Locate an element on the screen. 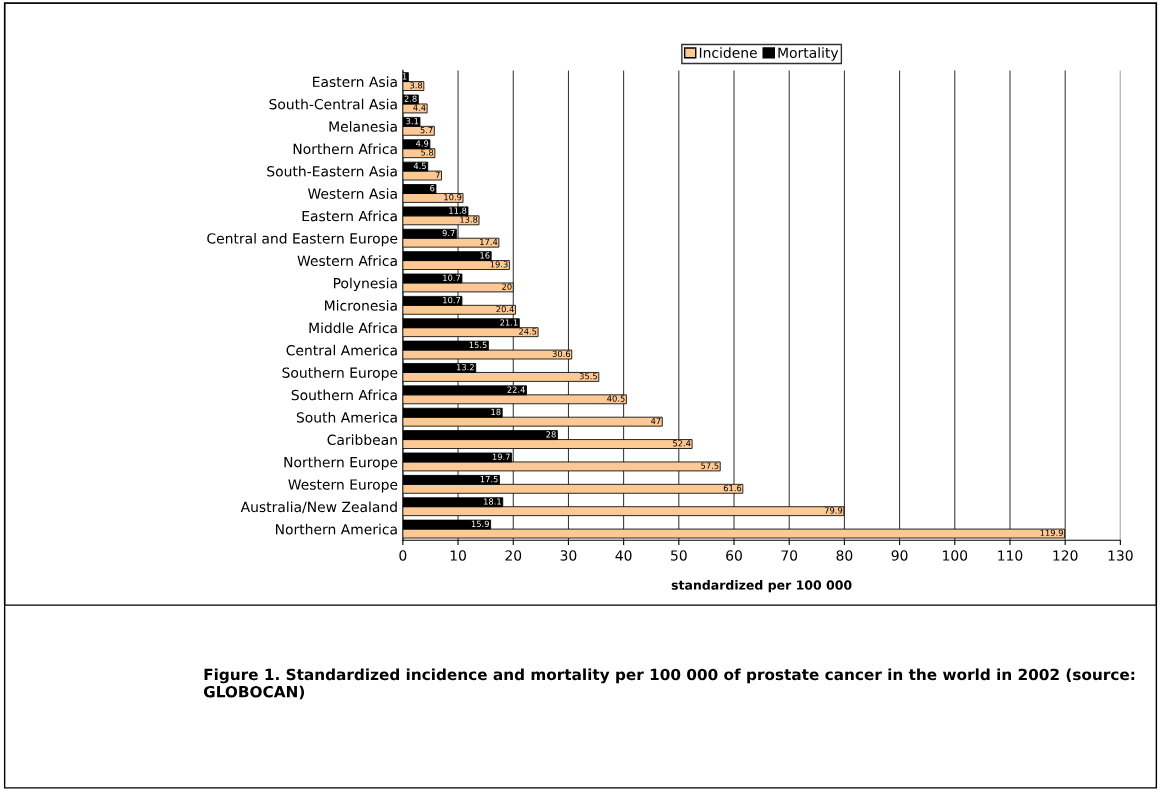 The height and width of the screenshot is (791, 1161). data-label: 5.8 is located at coordinates (427, 152).